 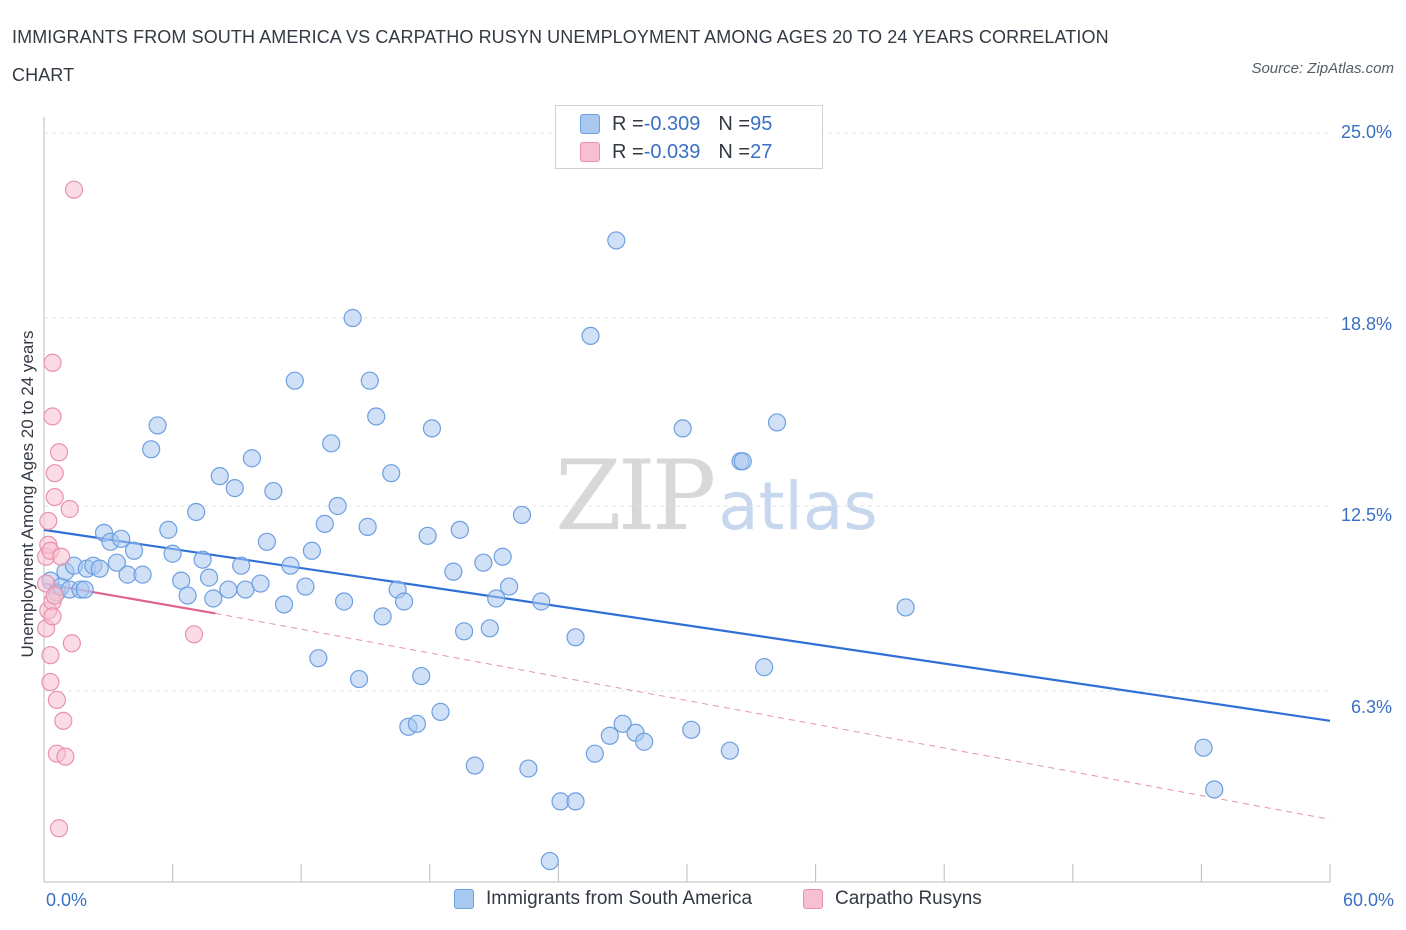 What do you see at coordinates (672, 151) in the screenshot?
I see `legend-r-value: -0.039` at bounding box center [672, 151].